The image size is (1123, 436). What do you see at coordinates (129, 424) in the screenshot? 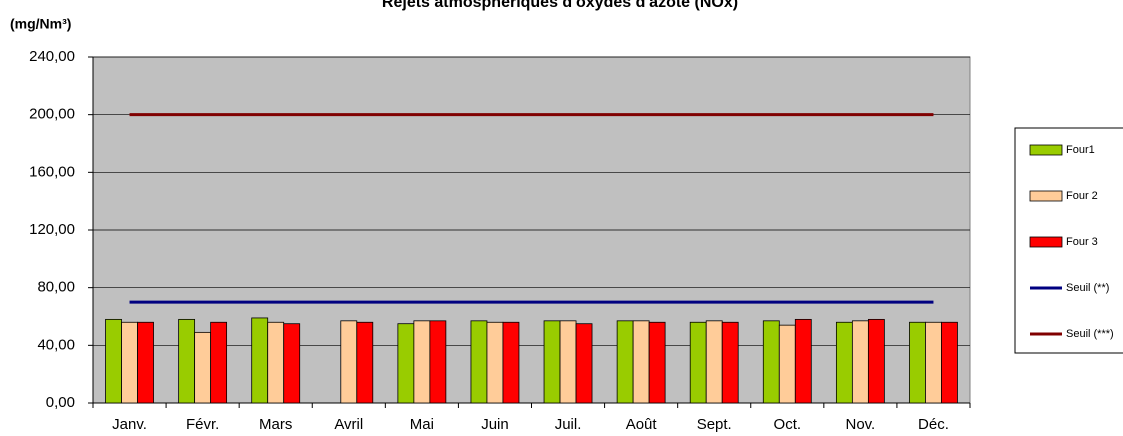
I see `x-tick-label: Janv.` at bounding box center [129, 424].